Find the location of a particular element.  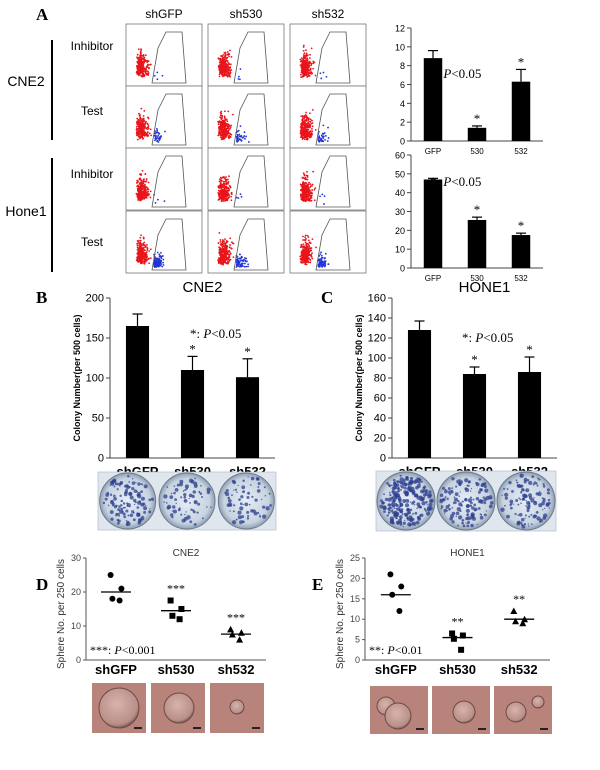

significance-star: * is located at coordinates (529, 349).